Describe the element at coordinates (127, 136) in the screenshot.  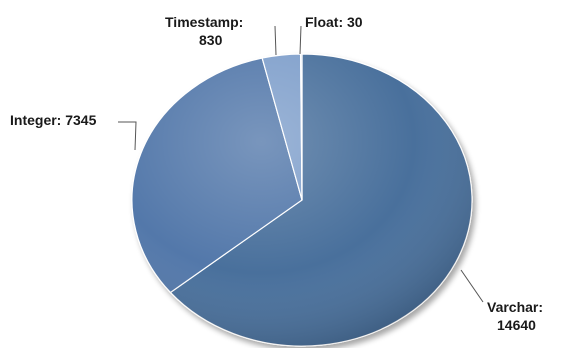
I see `leader-line-integer` at that location.